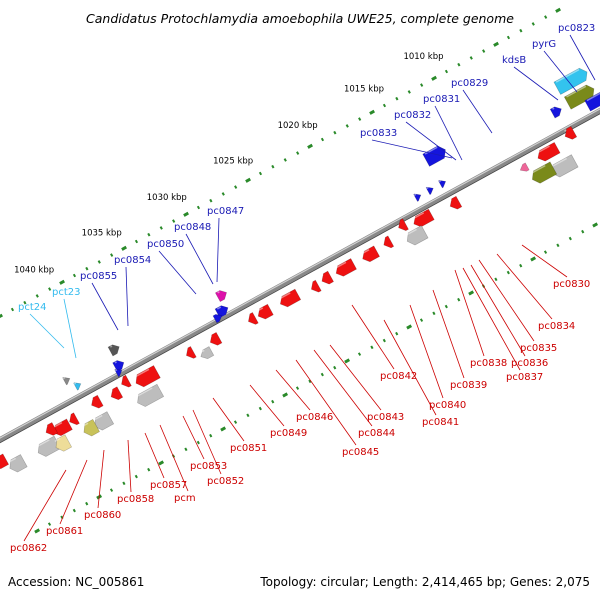  Describe the element at coordinates (168, 485) in the screenshot. I see `gene-label: pc0857` at that location.